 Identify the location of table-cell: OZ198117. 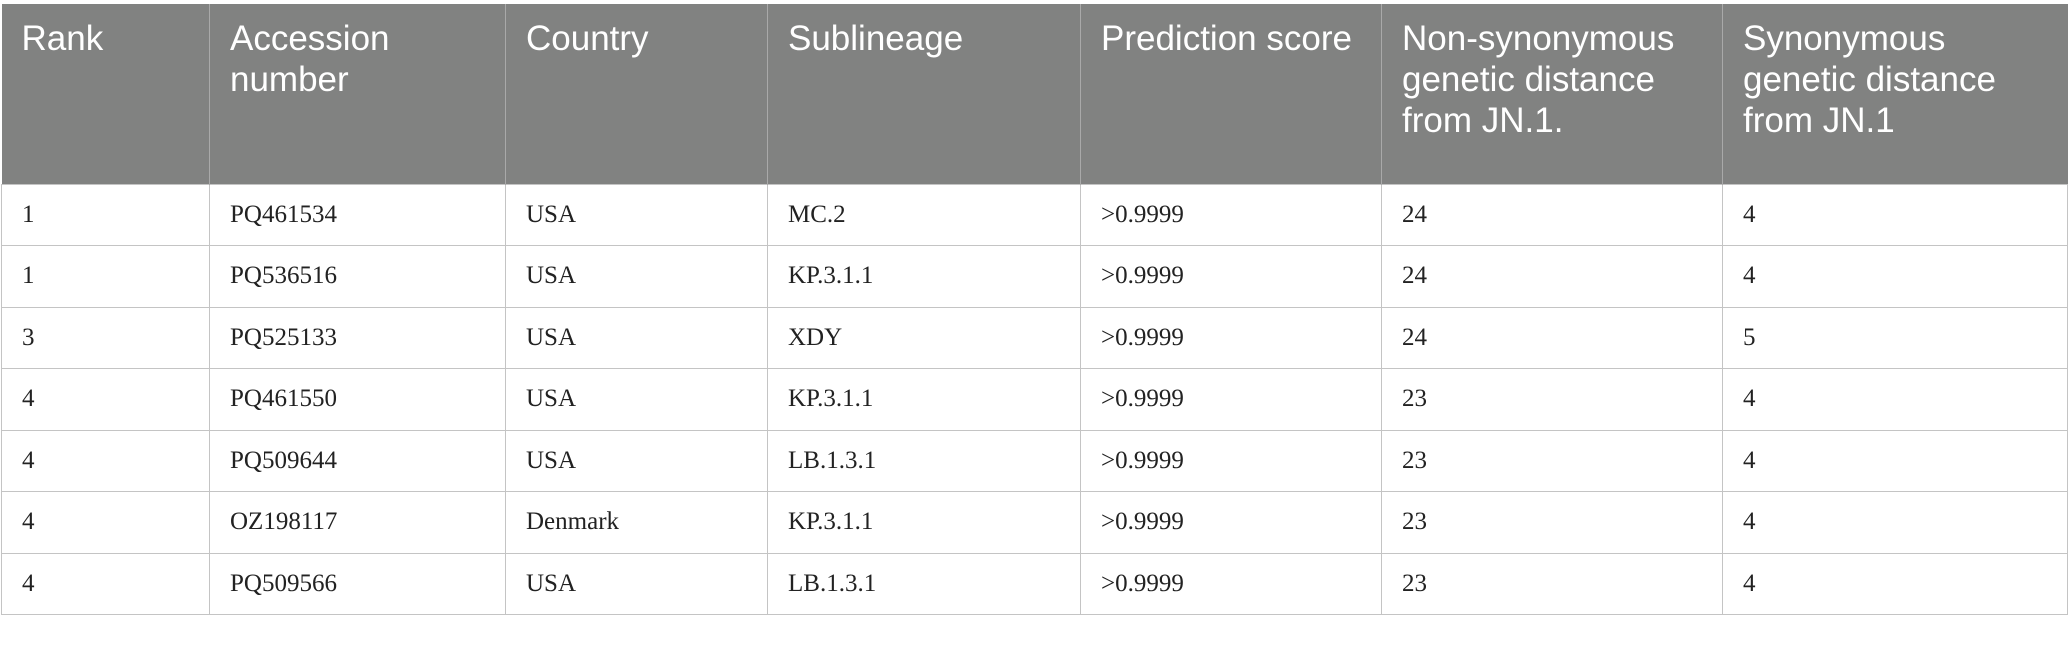
(357, 522).